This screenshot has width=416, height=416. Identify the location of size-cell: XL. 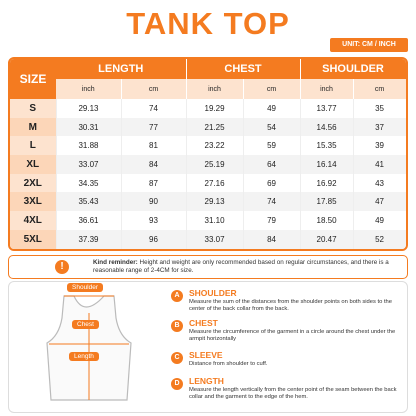
(33, 164).